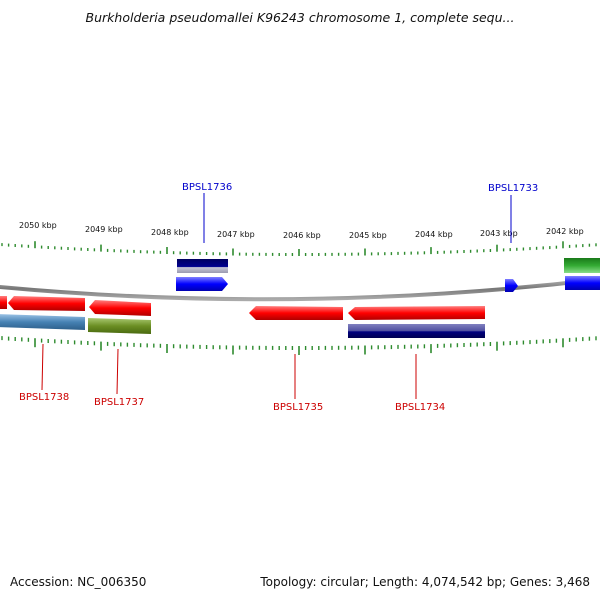 This screenshot has width=600, height=600. I want to click on scale-ticks-upper, so click(299, 248).